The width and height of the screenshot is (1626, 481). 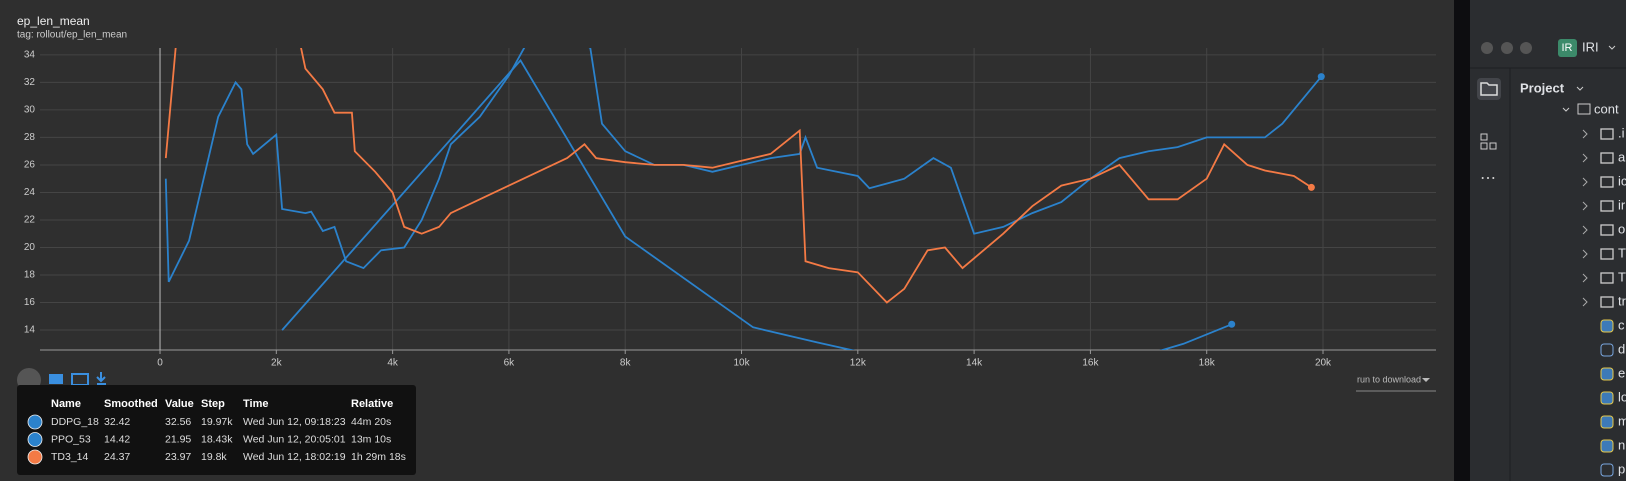 What do you see at coordinates (1488, 178) in the screenshot?
I see `more-tools: ⋯` at bounding box center [1488, 178].